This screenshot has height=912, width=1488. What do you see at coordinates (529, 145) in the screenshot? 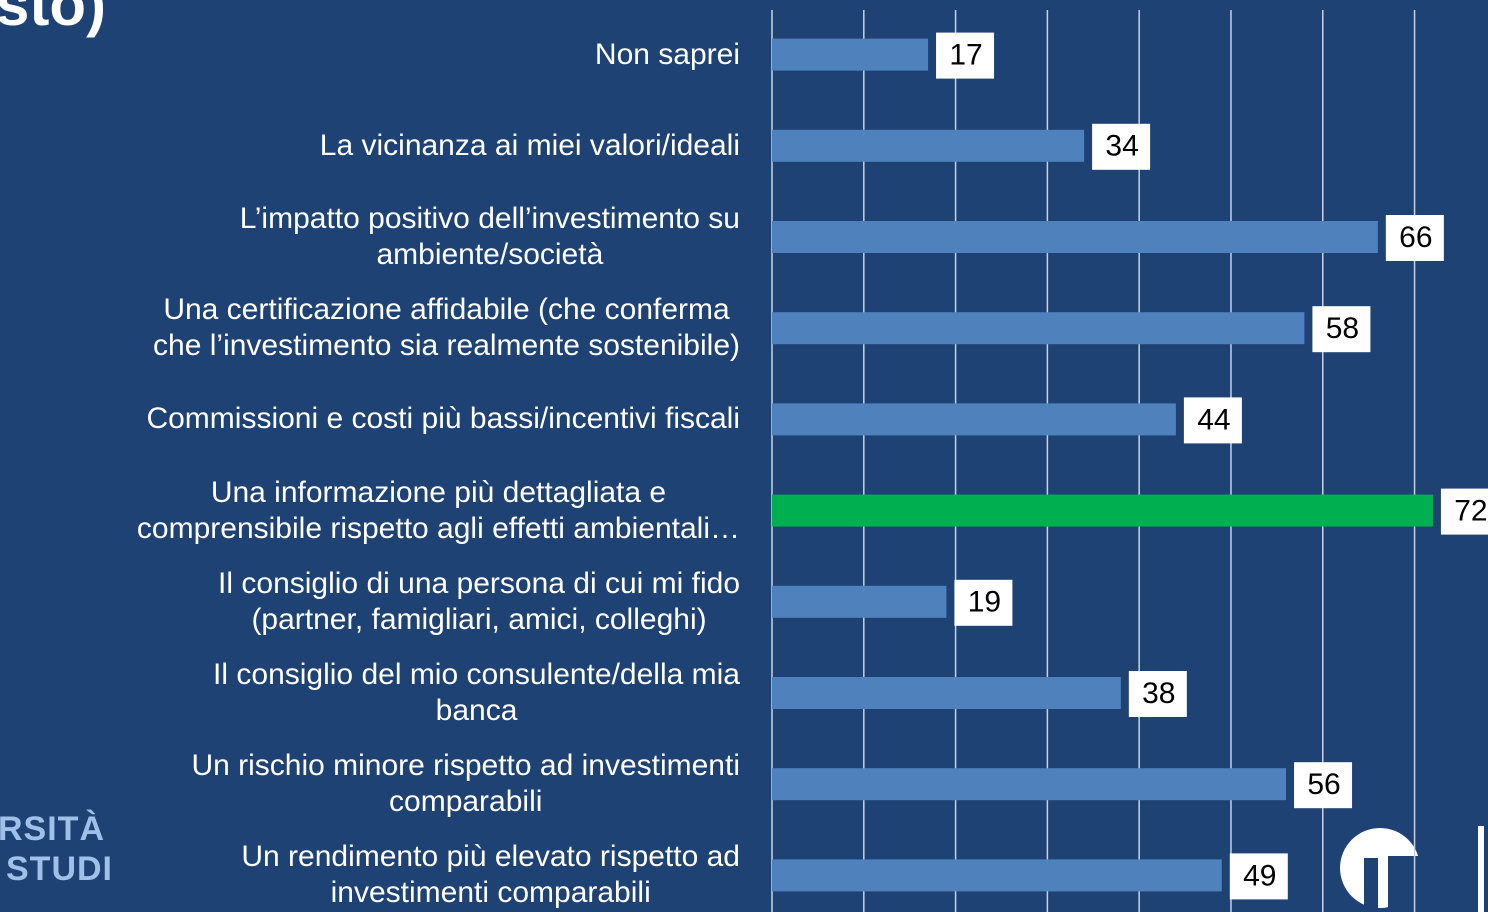
I see `category-label: La vicinanza ai miei valori/ideali` at bounding box center [529, 145].